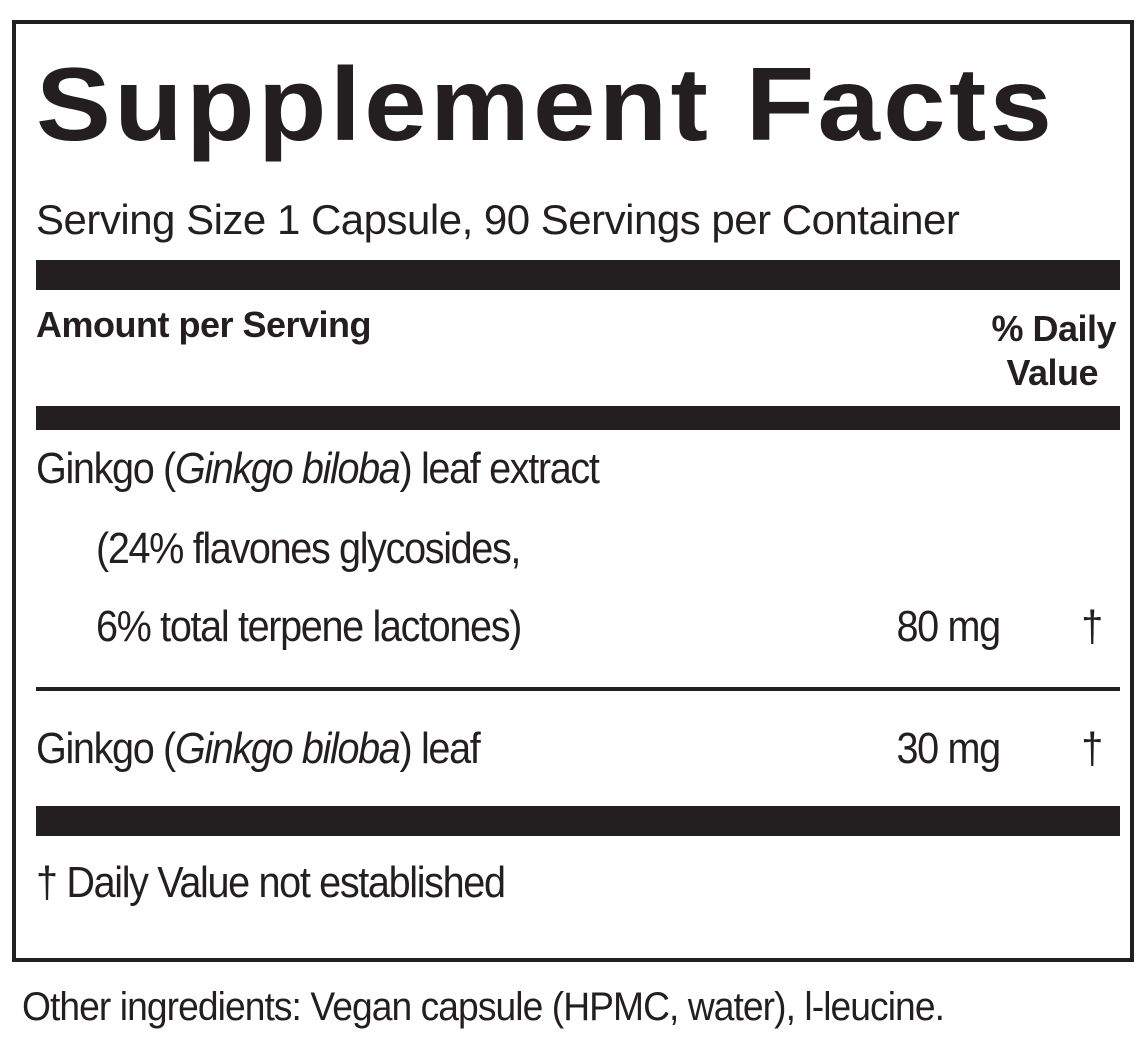  I want to click on ingredient-amount: 80 mg, so click(949, 626).